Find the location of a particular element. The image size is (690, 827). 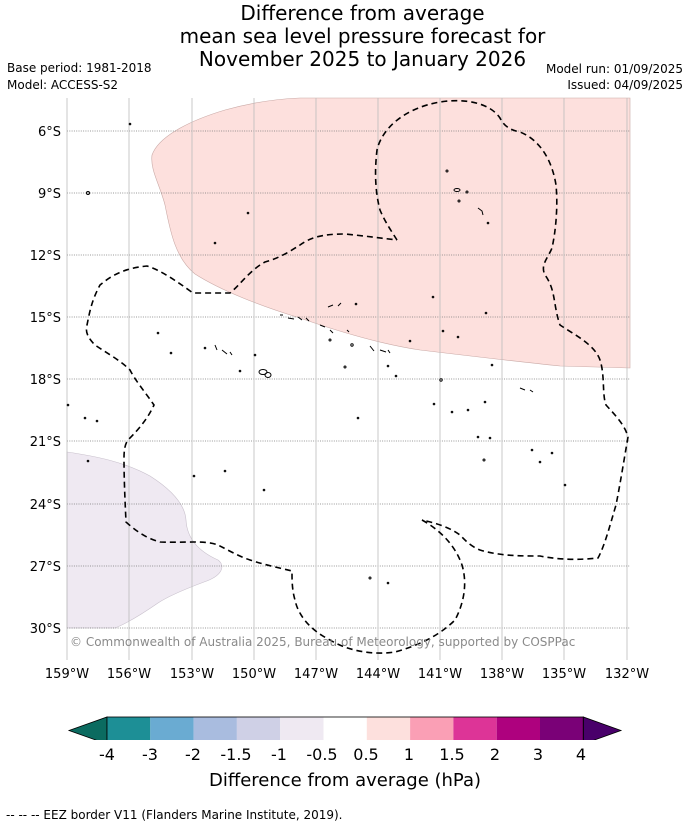

lat-tick-label: 24°S is located at coordinates (45, 505).